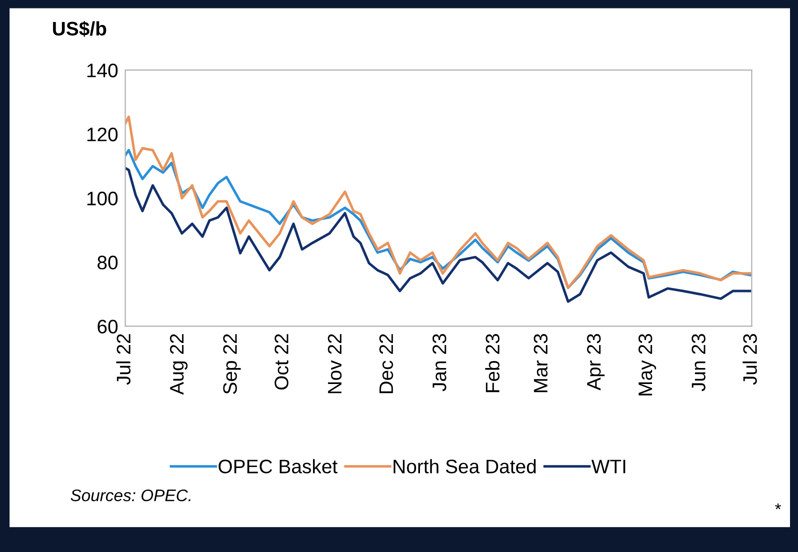  Describe the element at coordinates (278, 466) in the screenshot. I see `legend-label: OPEC Basket` at that location.